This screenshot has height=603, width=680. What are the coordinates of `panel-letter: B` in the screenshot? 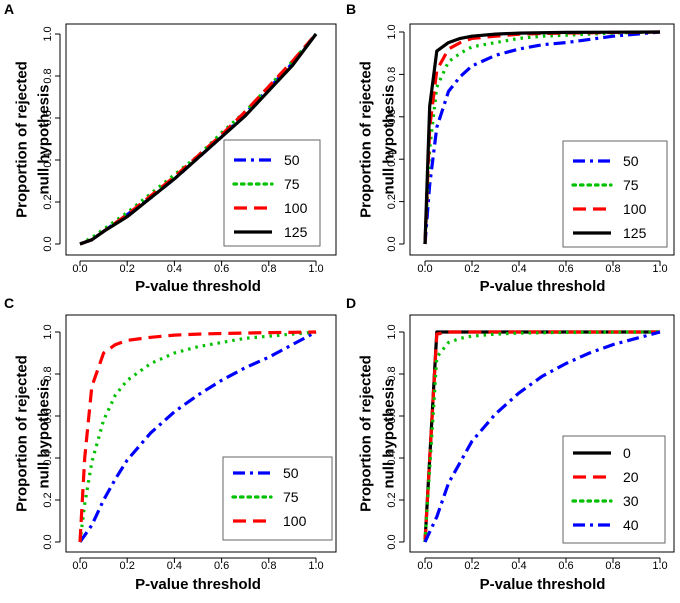 It's located at (351, 9).